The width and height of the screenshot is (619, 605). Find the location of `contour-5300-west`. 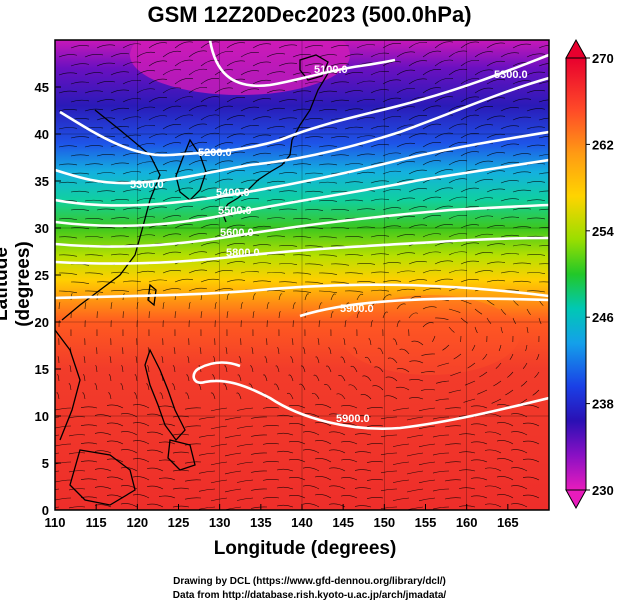

contour-5300-west is located at coordinates (93, 176).